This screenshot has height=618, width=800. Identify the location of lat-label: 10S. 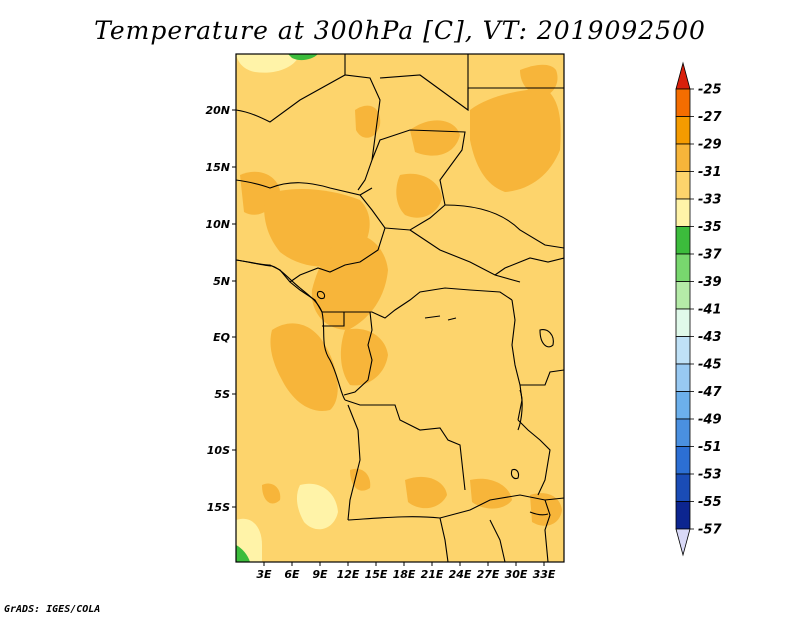
(218, 450).